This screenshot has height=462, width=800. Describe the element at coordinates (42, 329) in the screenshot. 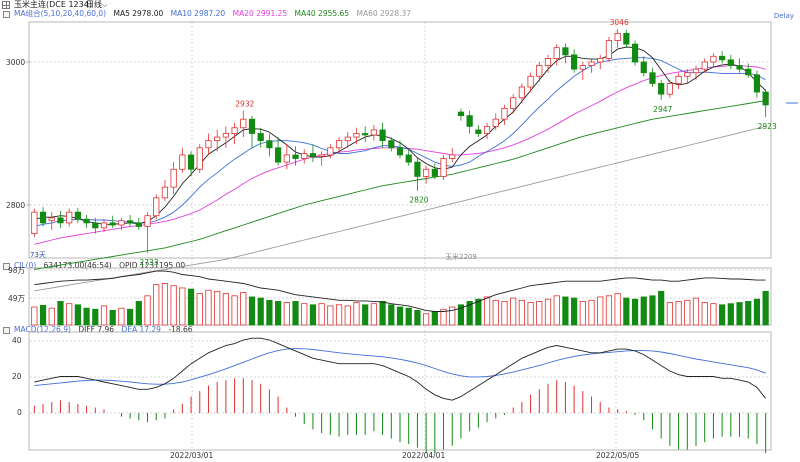

I see `macd-indicator-label: MACD(12,26,9)` at that location.